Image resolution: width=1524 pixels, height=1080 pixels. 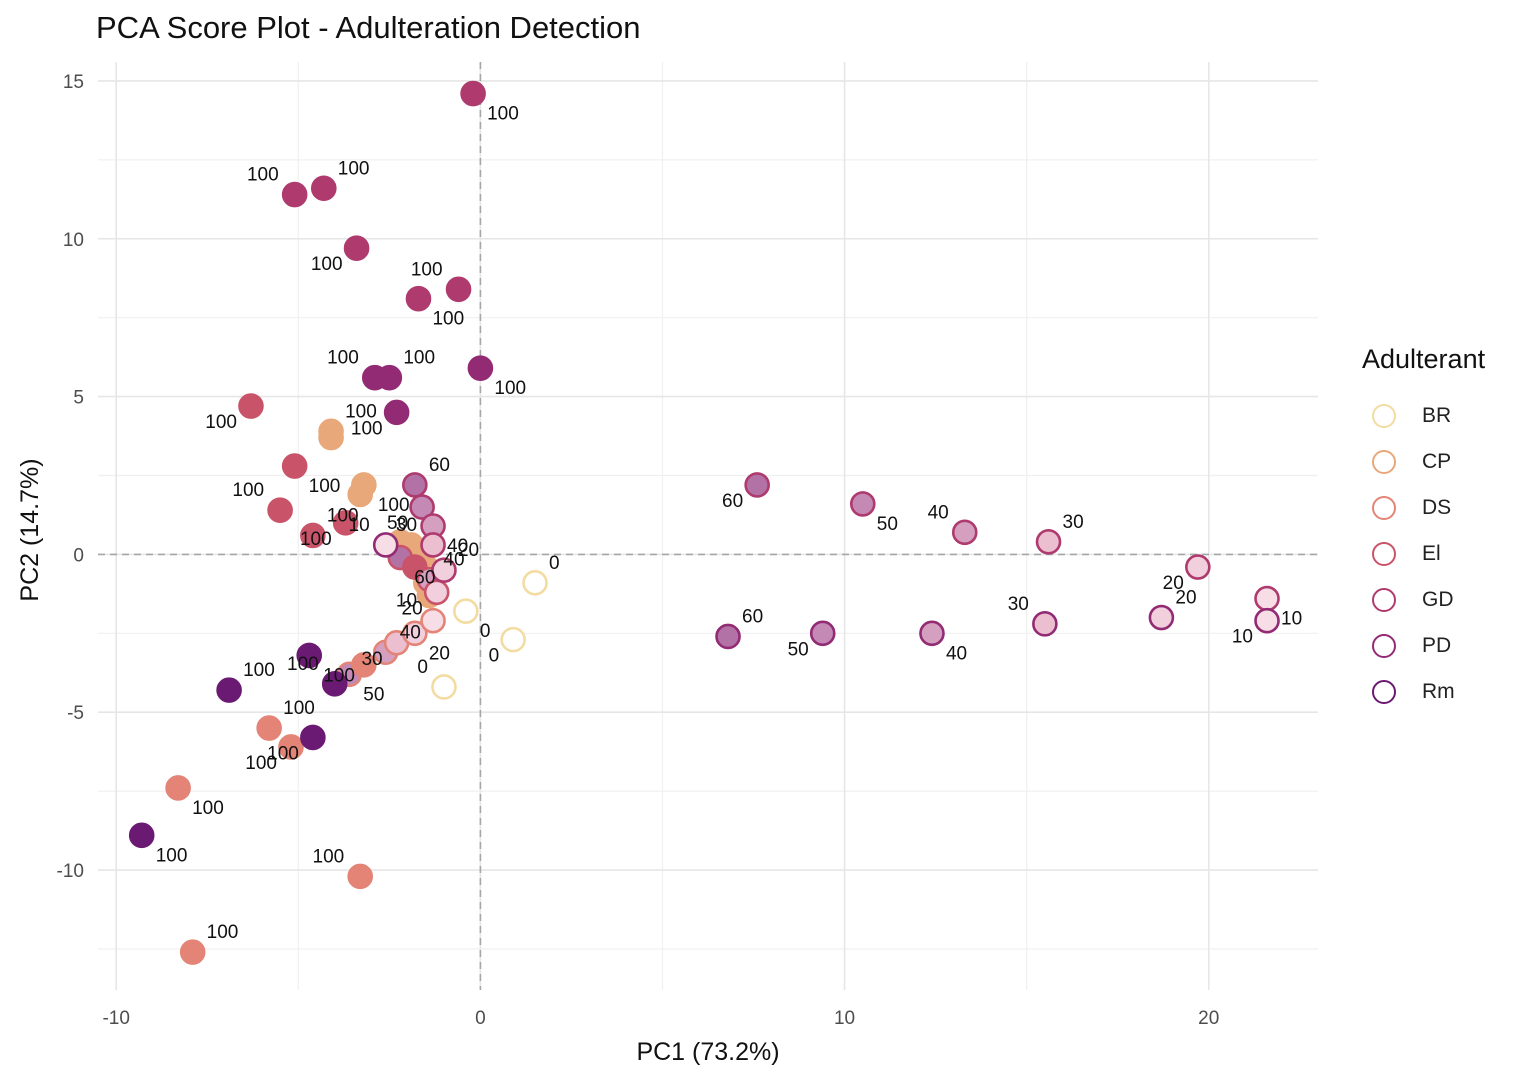 What do you see at coordinates (513, 639) in the screenshot?
I see `data-point-br` at bounding box center [513, 639].